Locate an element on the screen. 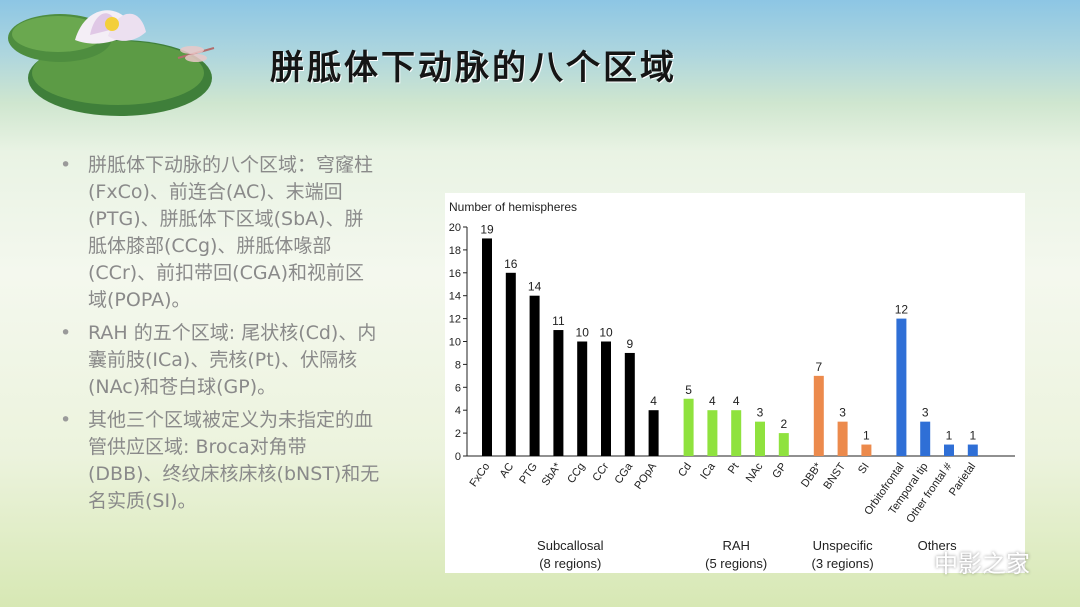 The width and height of the screenshot is (1080, 607). data-label: 9 is located at coordinates (629, 344).